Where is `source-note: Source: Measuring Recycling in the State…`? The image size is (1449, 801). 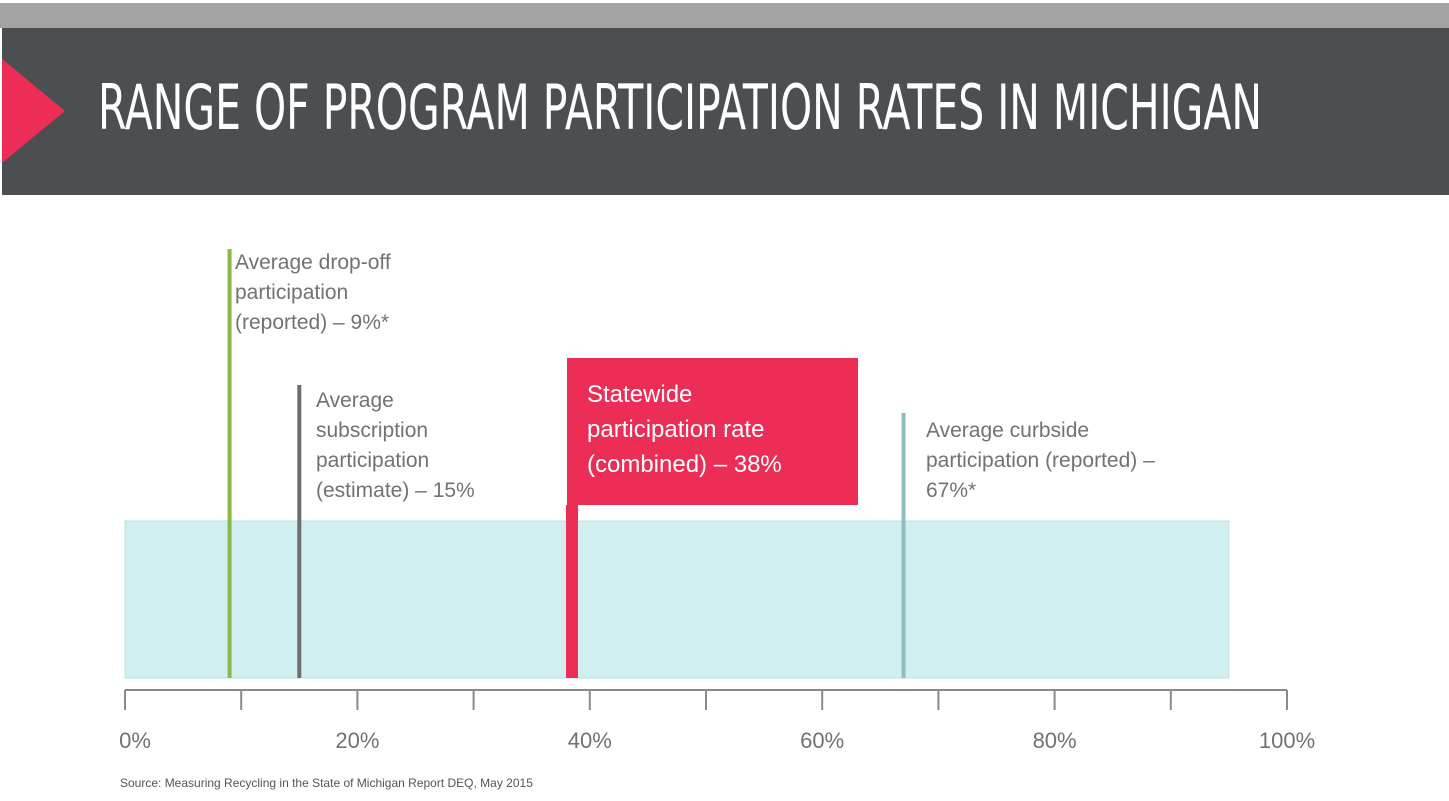 source-note: Source: Measuring Recycling in the State… is located at coordinates (326, 783).